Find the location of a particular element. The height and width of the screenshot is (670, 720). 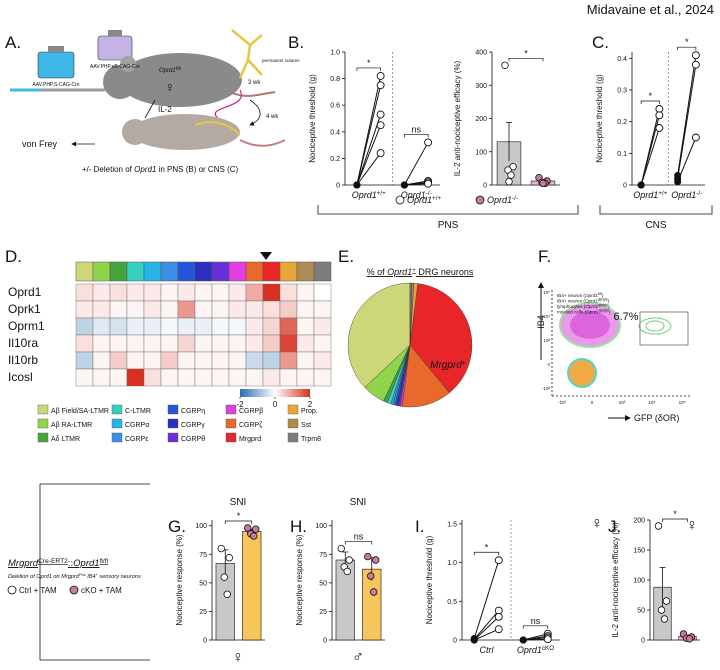

footer-label: PNS is located at coordinates (448, 225).